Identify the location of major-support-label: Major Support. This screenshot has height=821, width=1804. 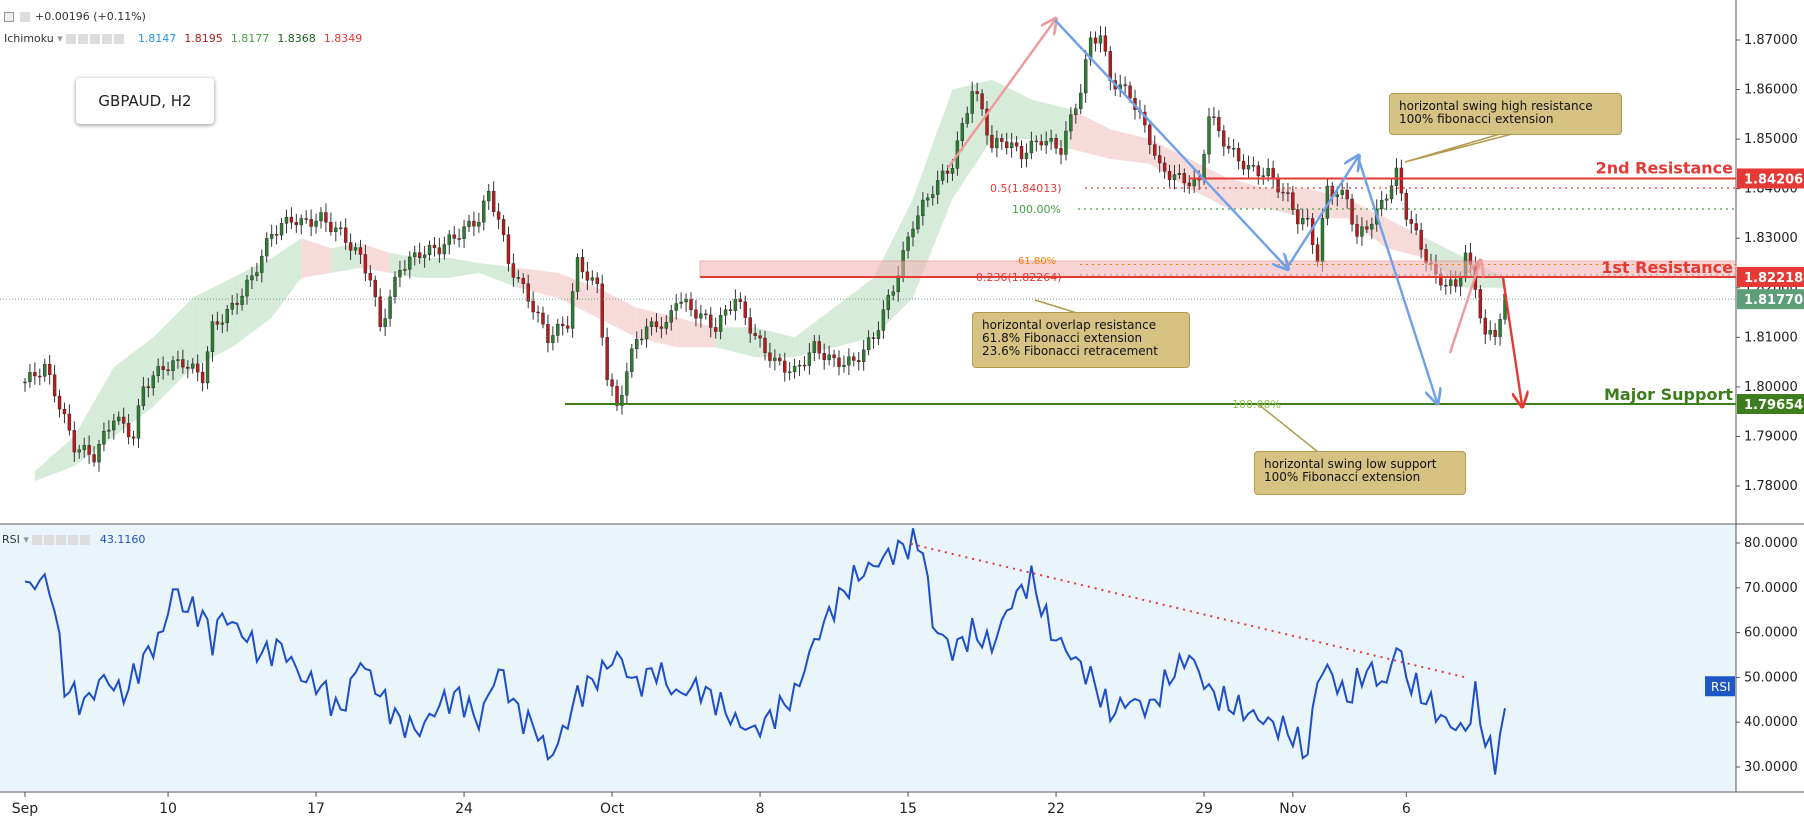
(1668, 394).